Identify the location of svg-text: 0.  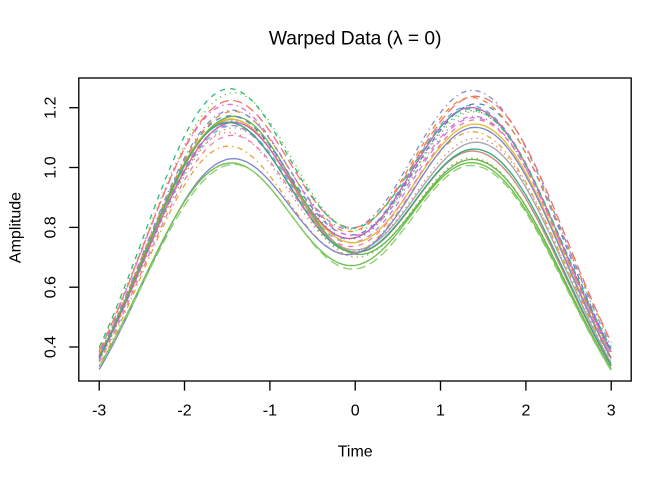
(355, 411).